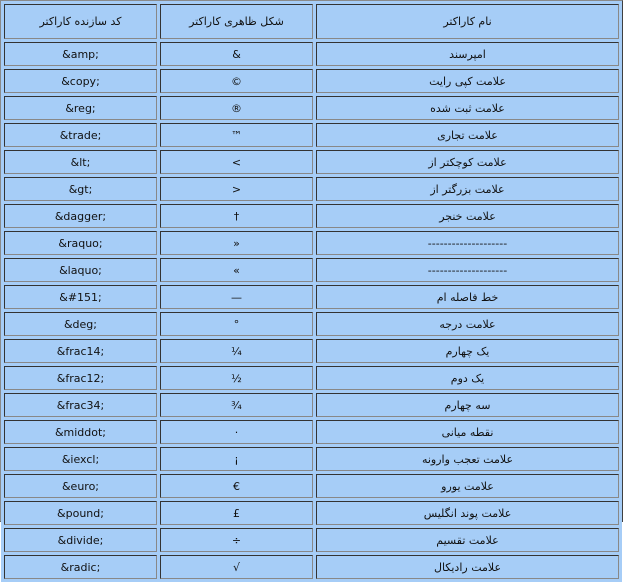 The image size is (623, 582). Describe the element at coordinates (236, 459) in the screenshot. I see `glyph-cell: ¡` at that location.